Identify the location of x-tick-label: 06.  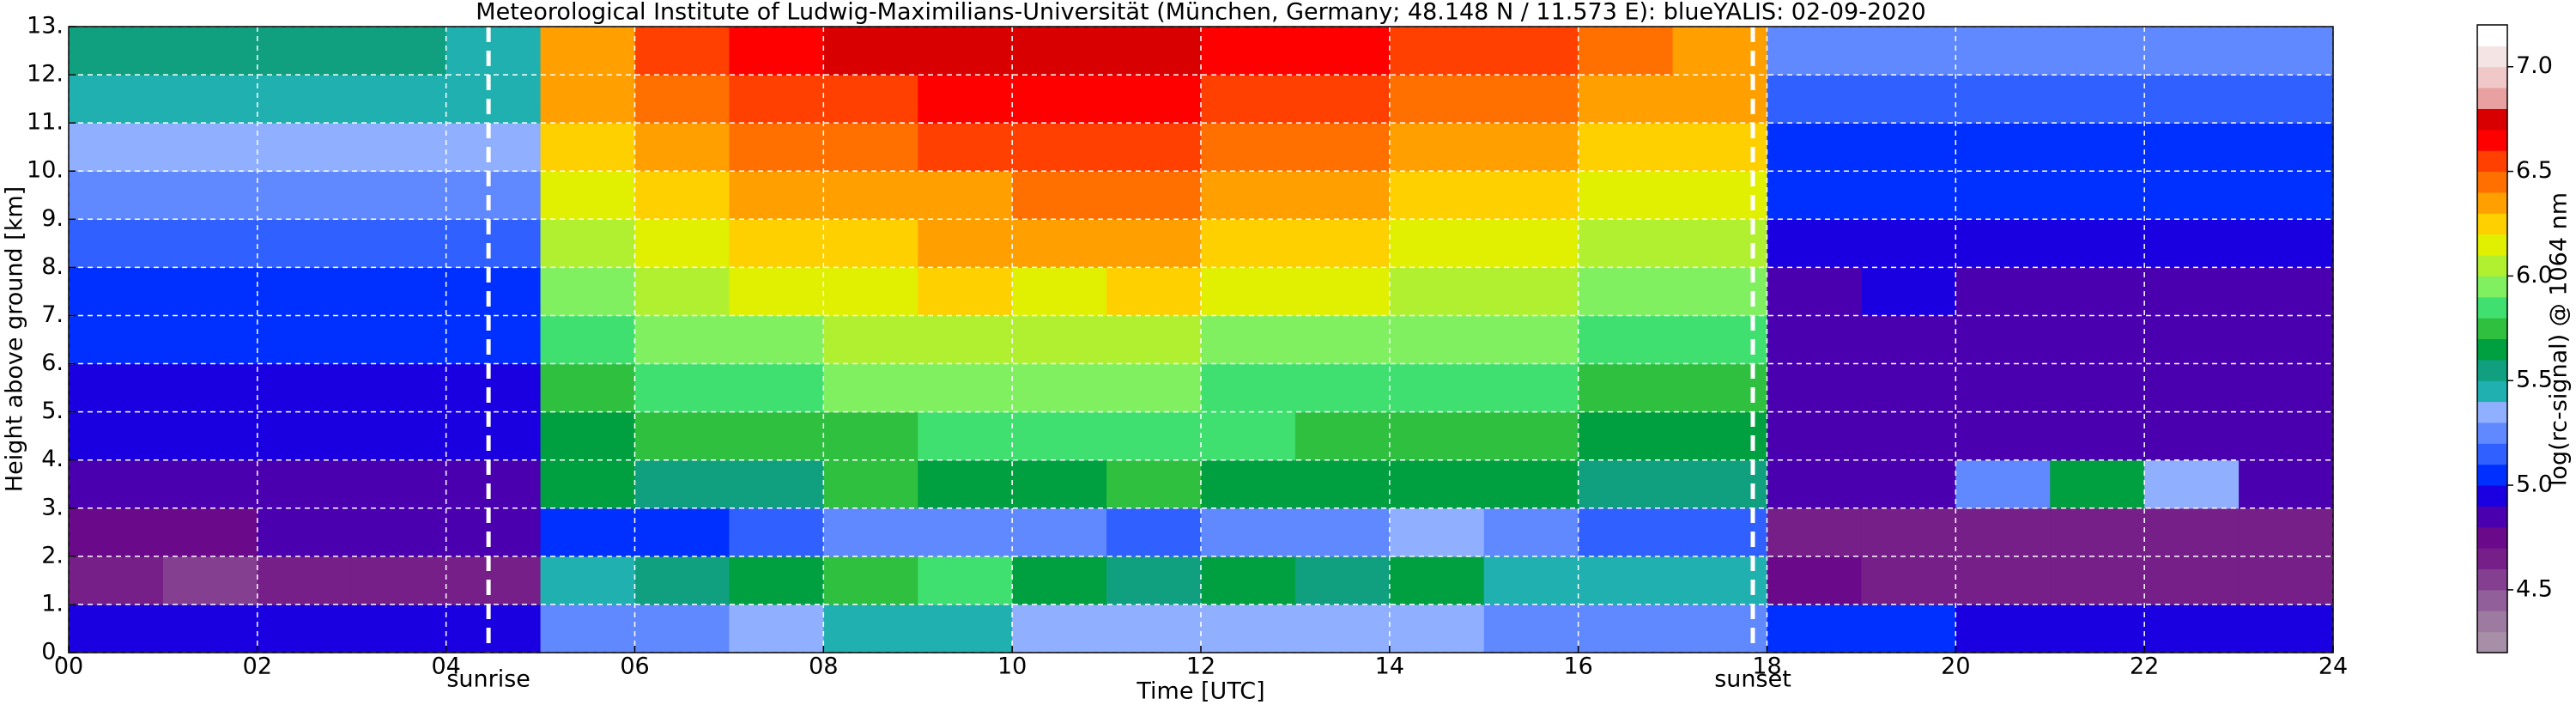
(634, 666).